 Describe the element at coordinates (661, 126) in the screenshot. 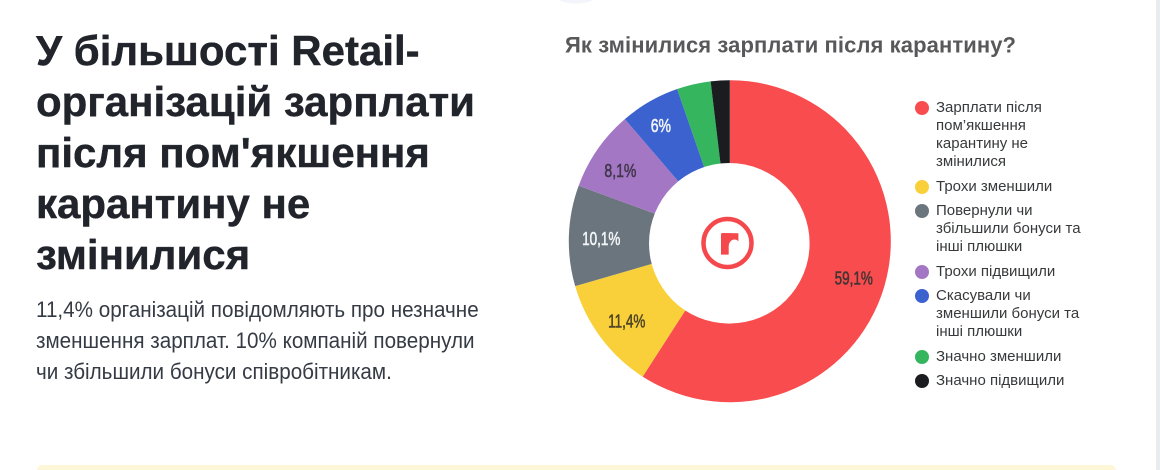

I see `svg-text: 6%` at that location.